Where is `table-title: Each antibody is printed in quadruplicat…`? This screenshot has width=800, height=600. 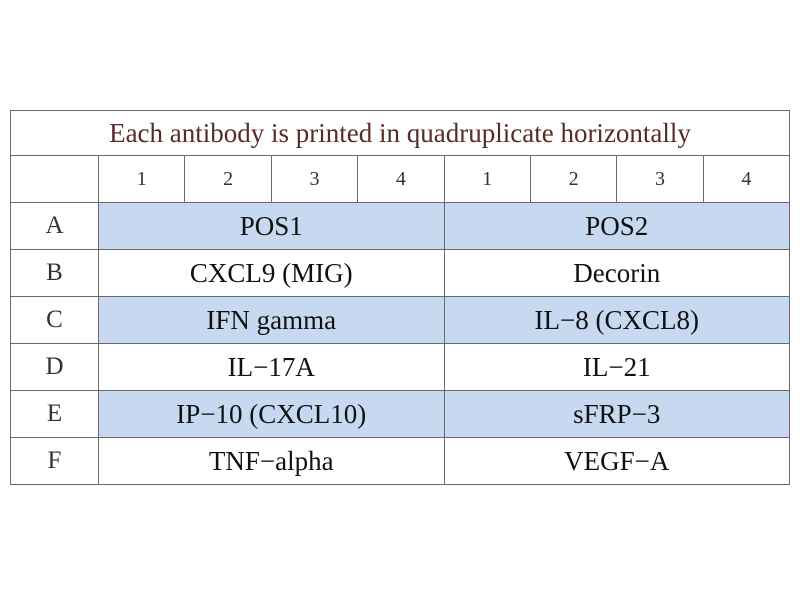 table-title: Each antibody is printed in quadruplicat… is located at coordinates (400, 133).